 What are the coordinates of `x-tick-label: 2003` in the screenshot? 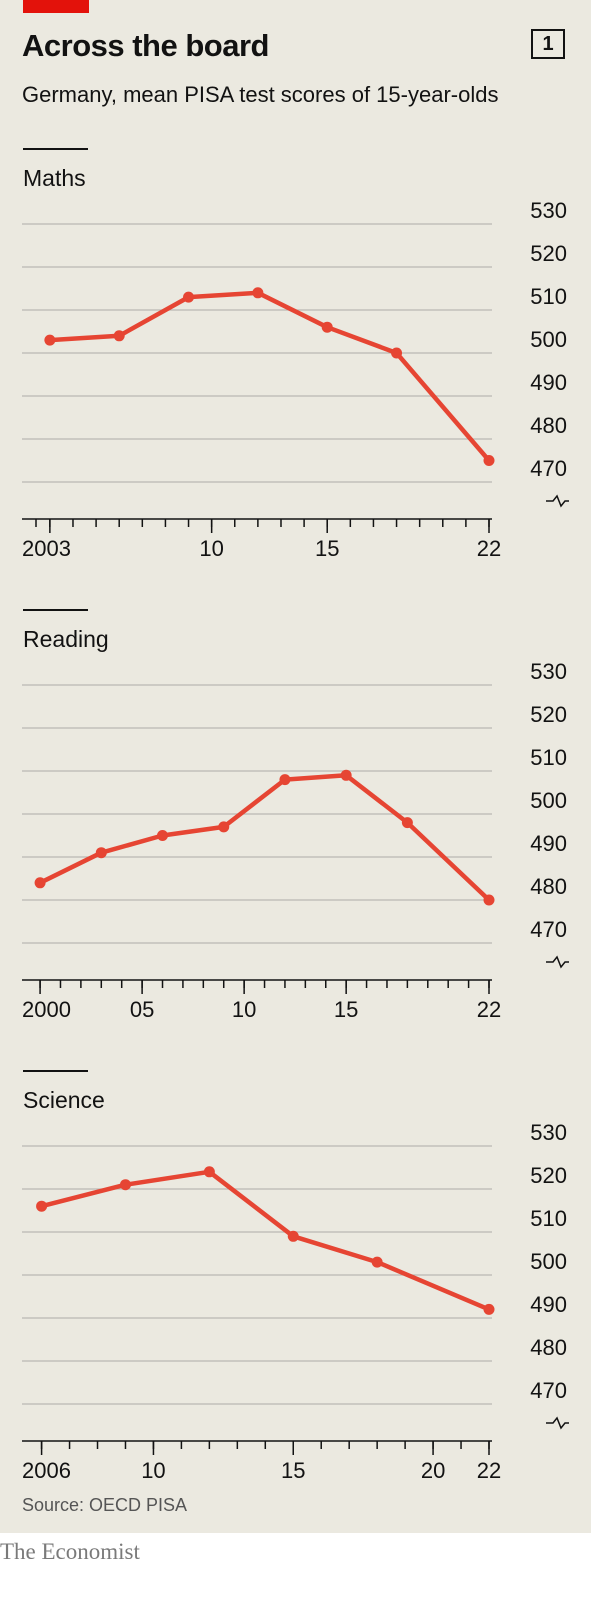 It's located at (46, 548).